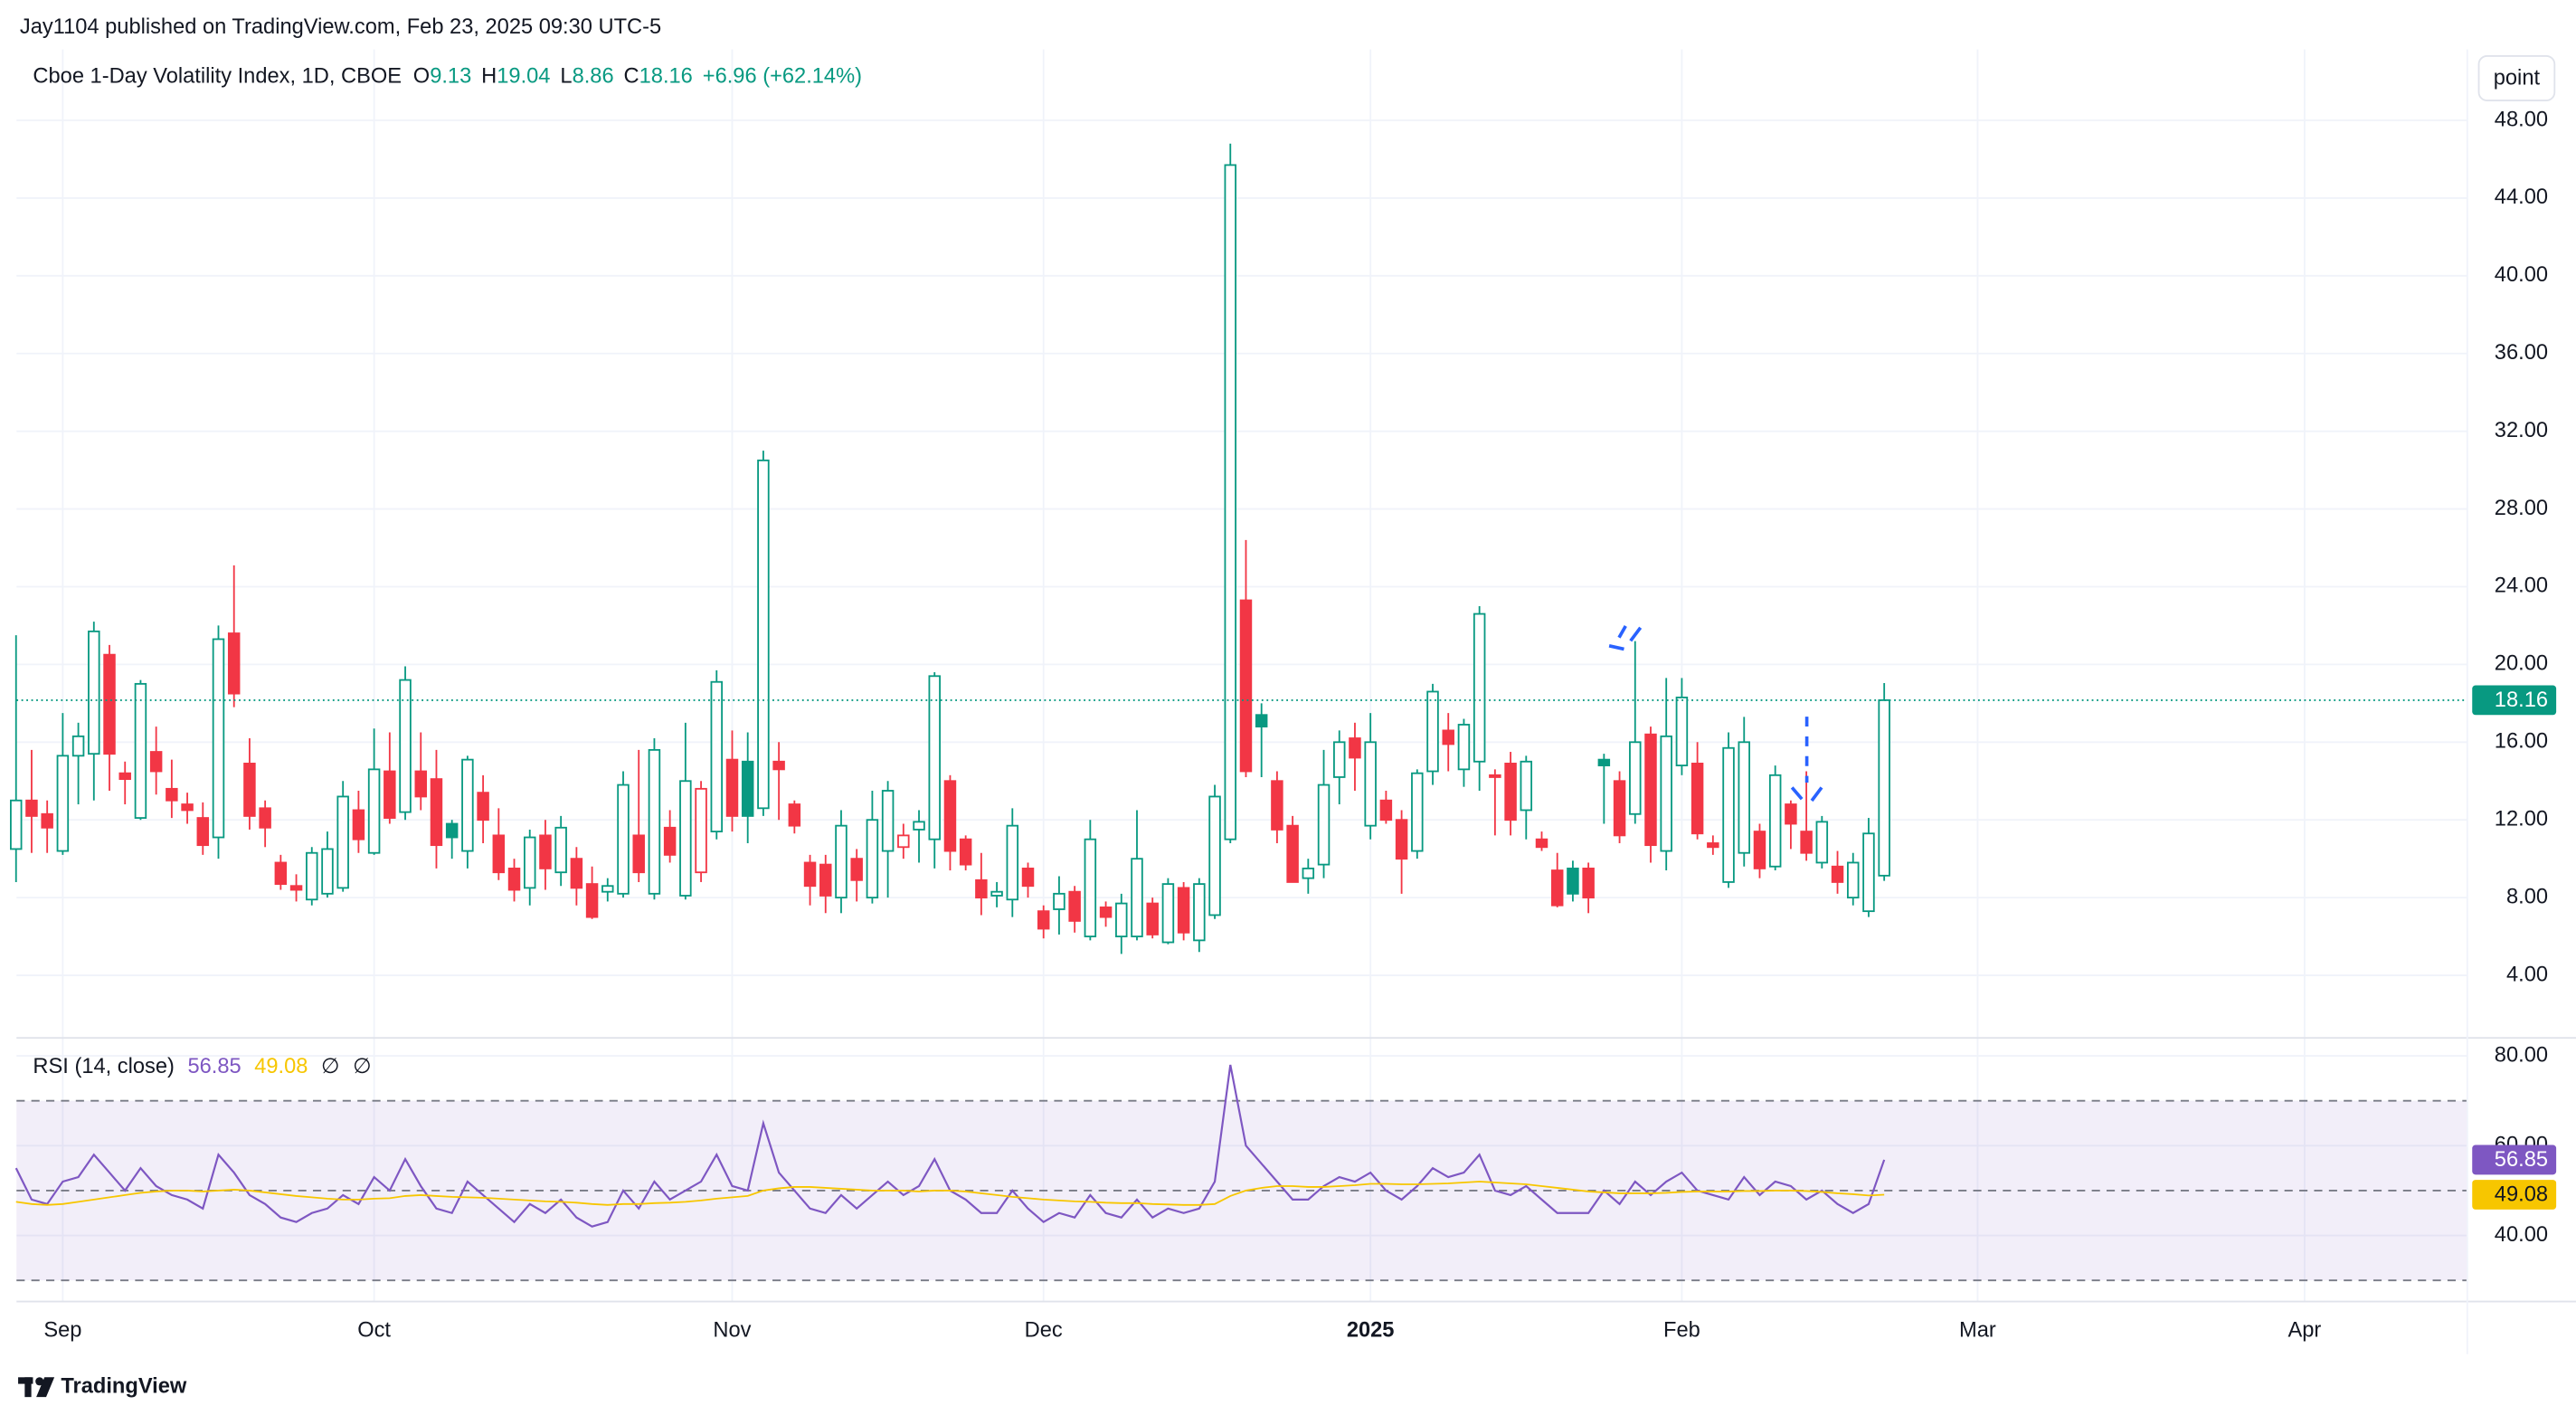  What do you see at coordinates (2521, 353) in the screenshot?
I see `y-tick-label: 36.00` at bounding box center [2521, 353].